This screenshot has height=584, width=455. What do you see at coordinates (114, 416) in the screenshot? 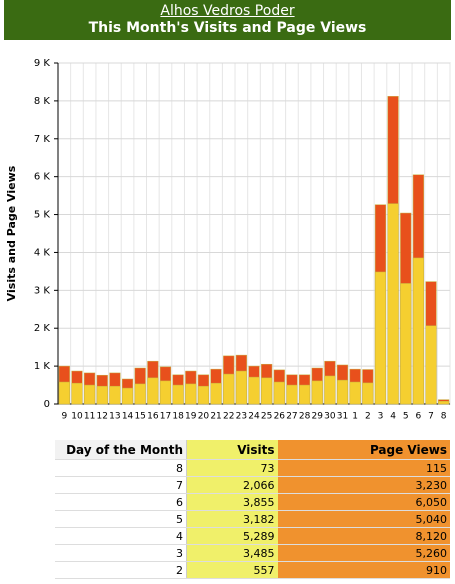
I see `x-tick-label: 13` at bounding box center [114, 416].